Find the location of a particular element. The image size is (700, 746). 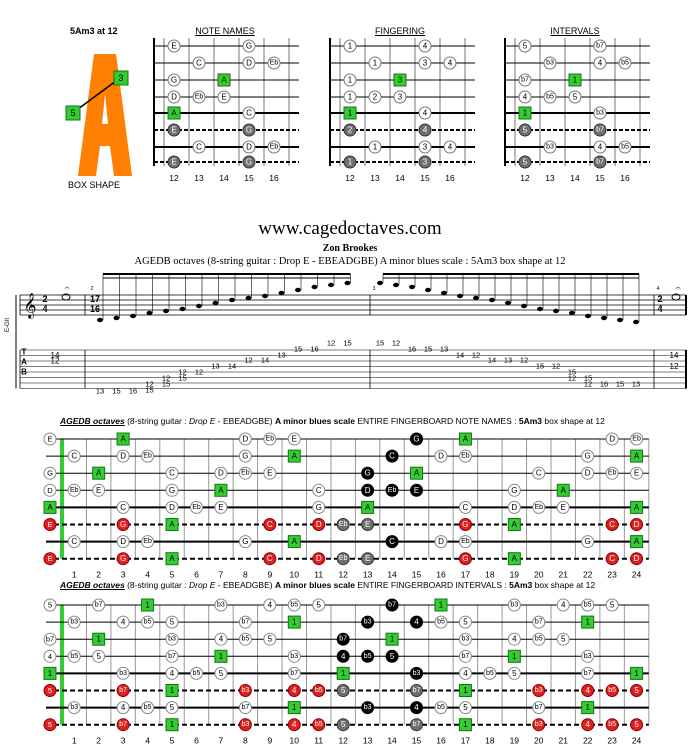

tab-fret-down: 16 is located at coordinates (604, 384).